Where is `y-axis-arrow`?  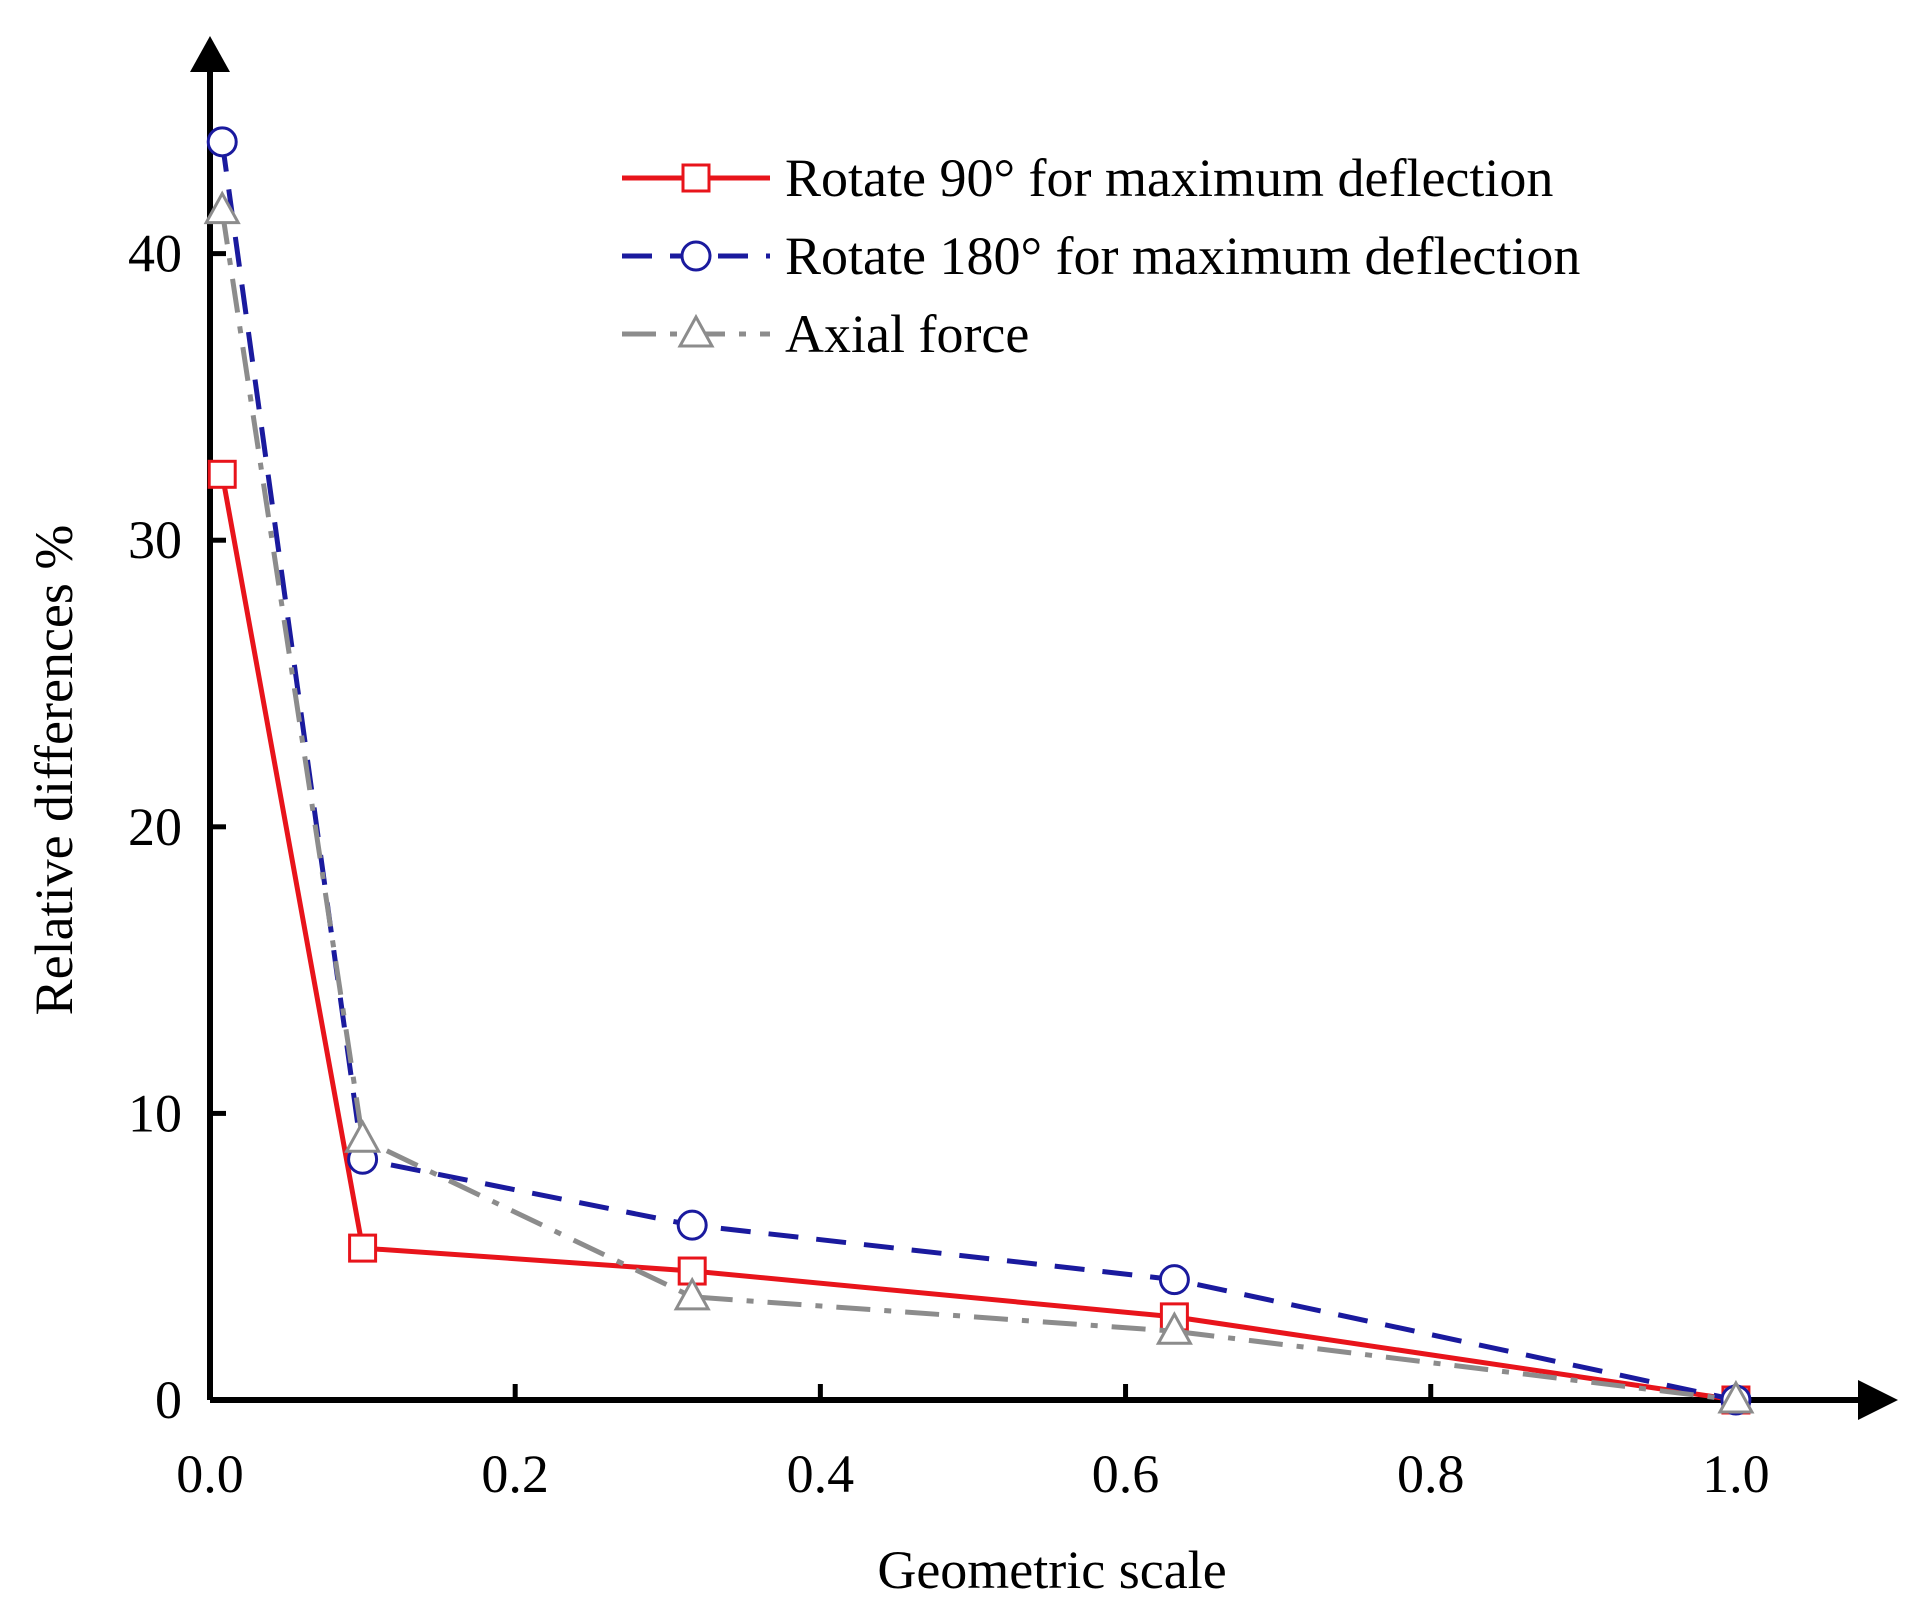
y-axis-arrow is located at coordinates (210, 54).